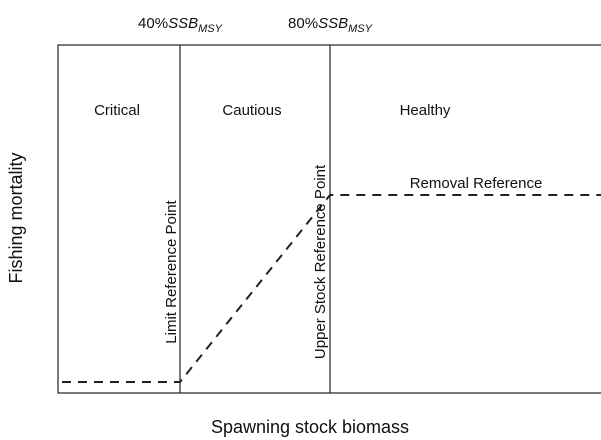 The image size is (601, 440). Describe the element at coordinates (310, 427) in the screenshot. I see `x-axis-label: Spawning stock biomass` at that location.